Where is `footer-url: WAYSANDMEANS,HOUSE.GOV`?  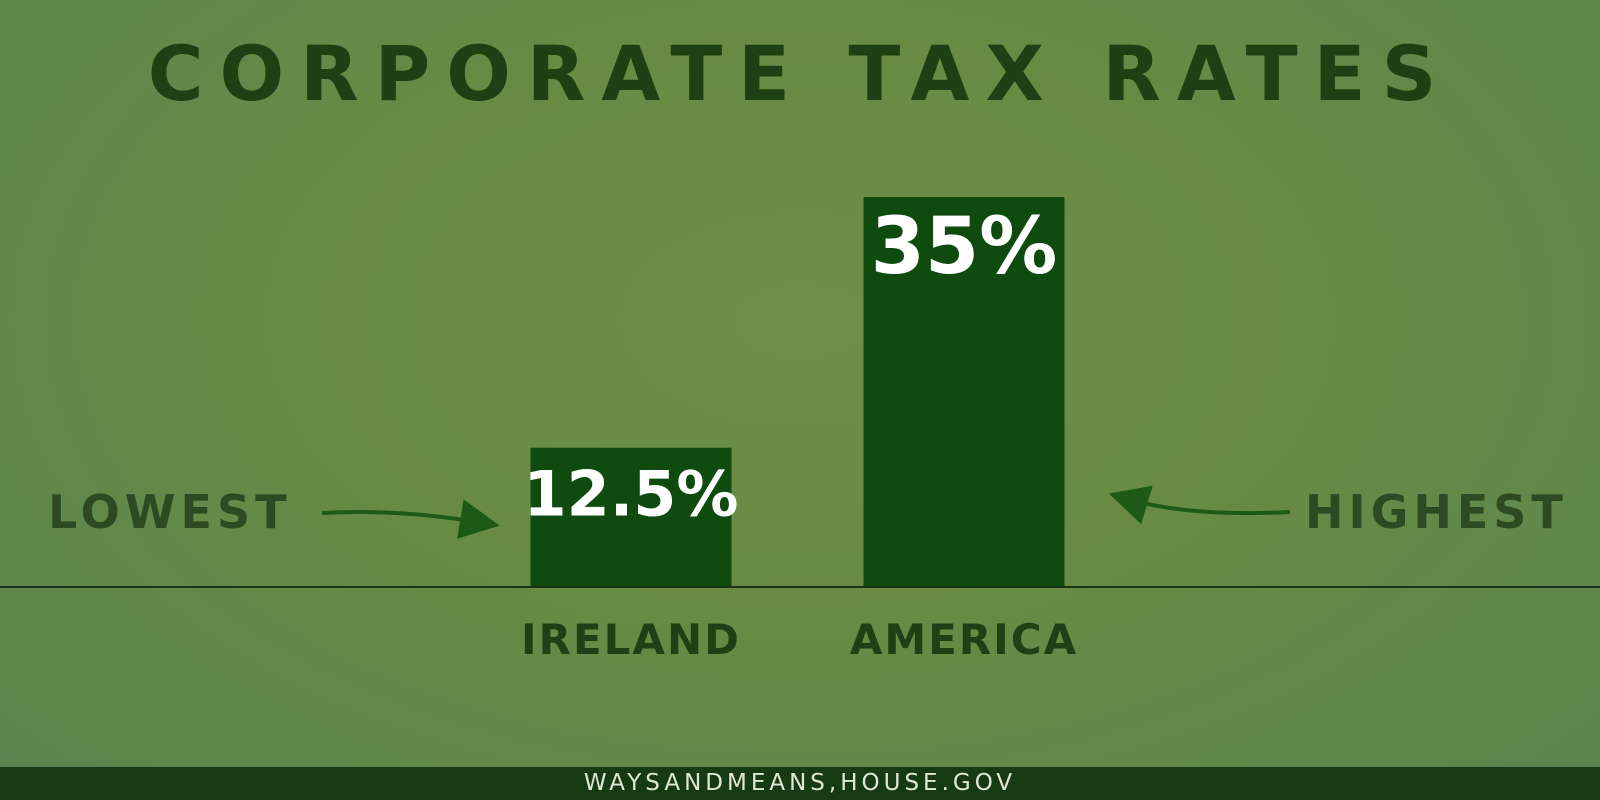 footer-url: WAYSANDMEANS,HOUSE.GOV is located at coordinates (800, 783).